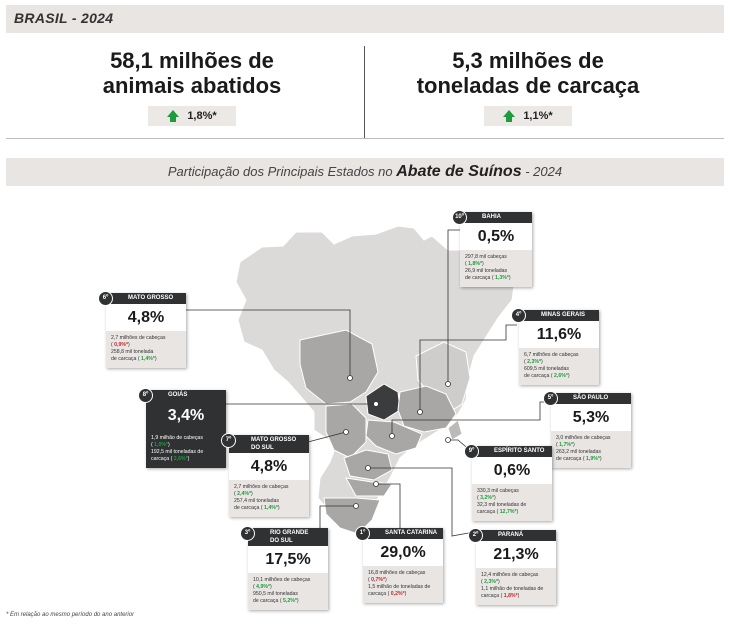  I want to click on card-goias-rank: 8º, so click(145, 395).